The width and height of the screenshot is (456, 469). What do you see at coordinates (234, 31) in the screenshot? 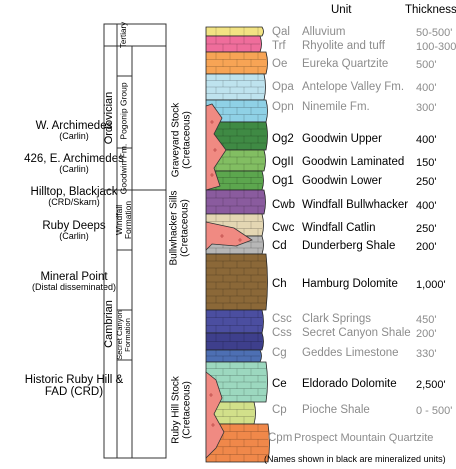
I see `layer-qal` at bounding box center [234, 31].